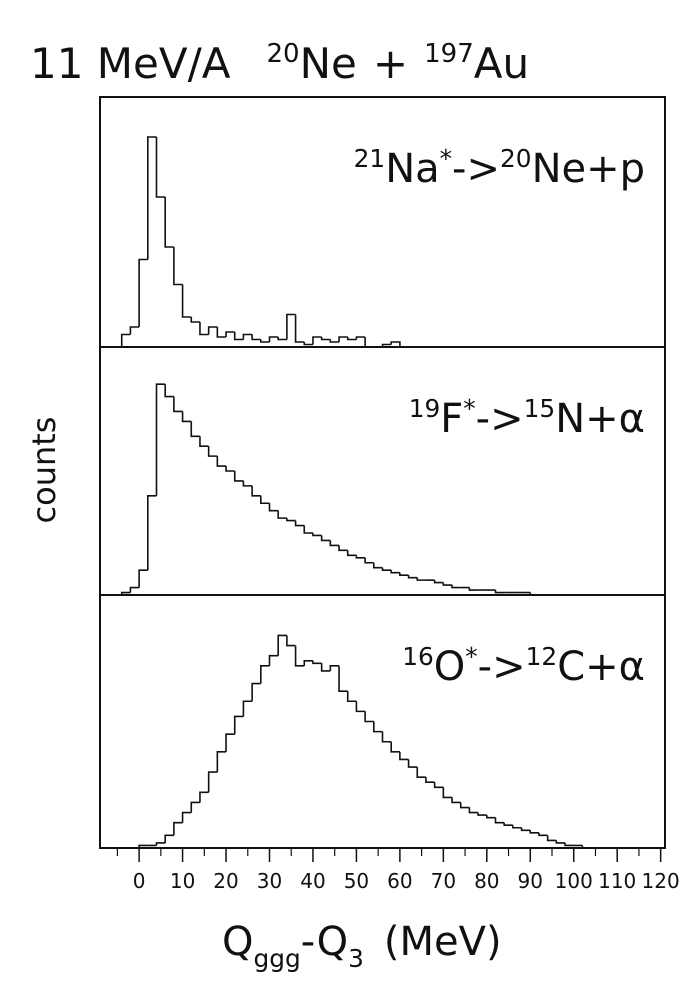  What do you see at coordinates (237, 942) in the screenshot?
I see `x-axis-label-part: Q` at bounding box center [237, 942].